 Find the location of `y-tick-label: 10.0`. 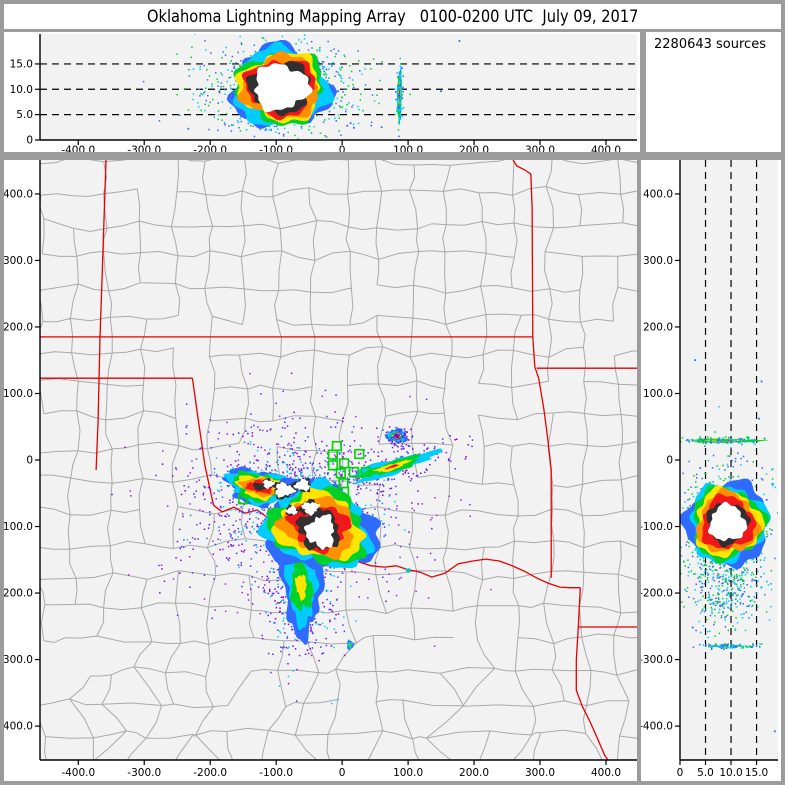

y-tick-label: 10.0 is located at coordinates (21, 90).